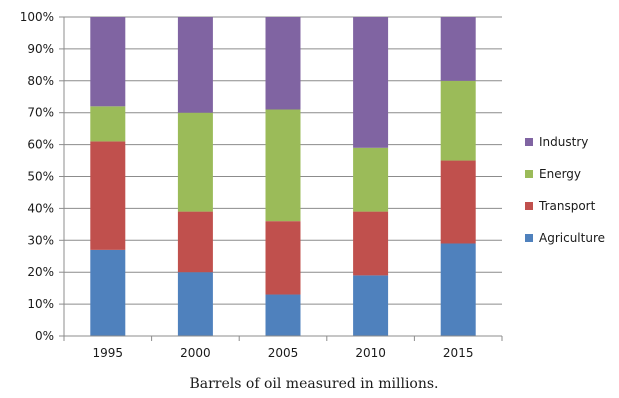  I want to click on bar-segment-agriculture-2010, so click(371, 305).